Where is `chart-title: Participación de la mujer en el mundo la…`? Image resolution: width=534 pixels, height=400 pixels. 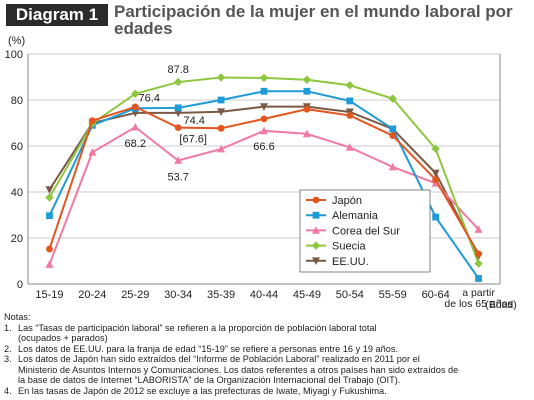
chart-title: Participación de la mujer en el mundo la… is located at coordinates (313, 20).